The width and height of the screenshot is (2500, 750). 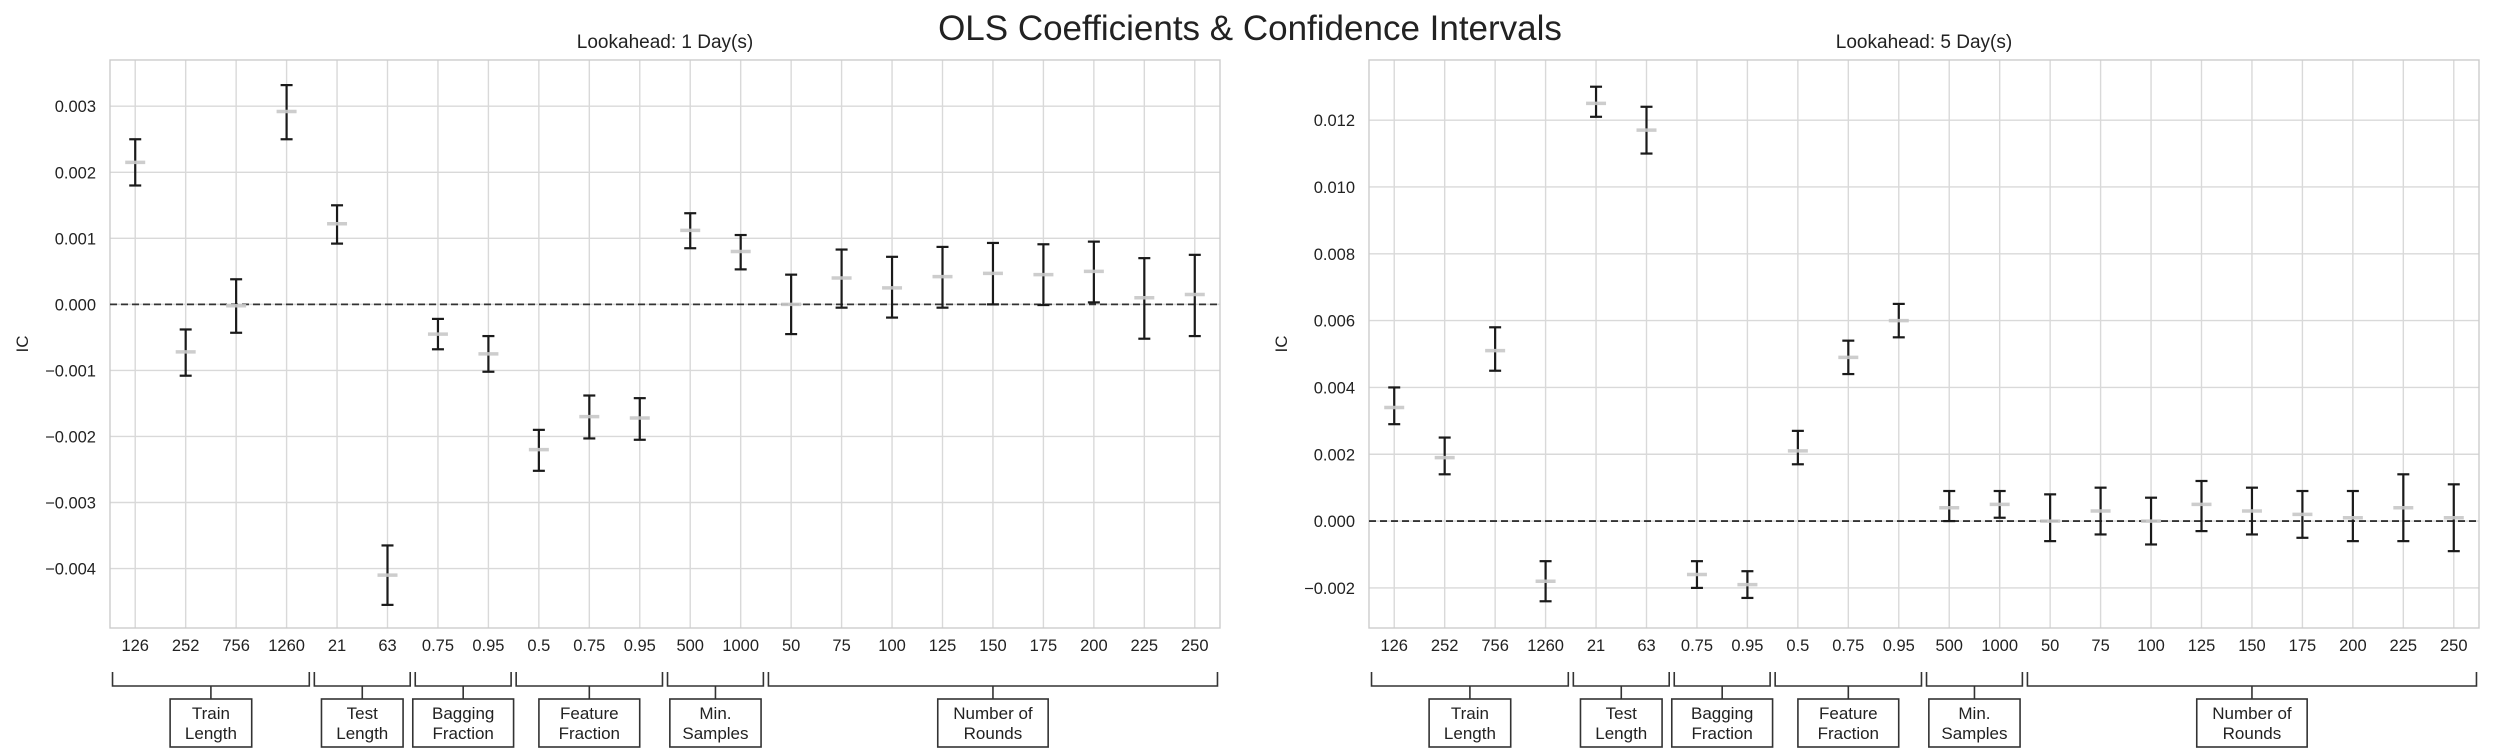 I want to click on y-axis-label: IC, so click(x=22, y=344).